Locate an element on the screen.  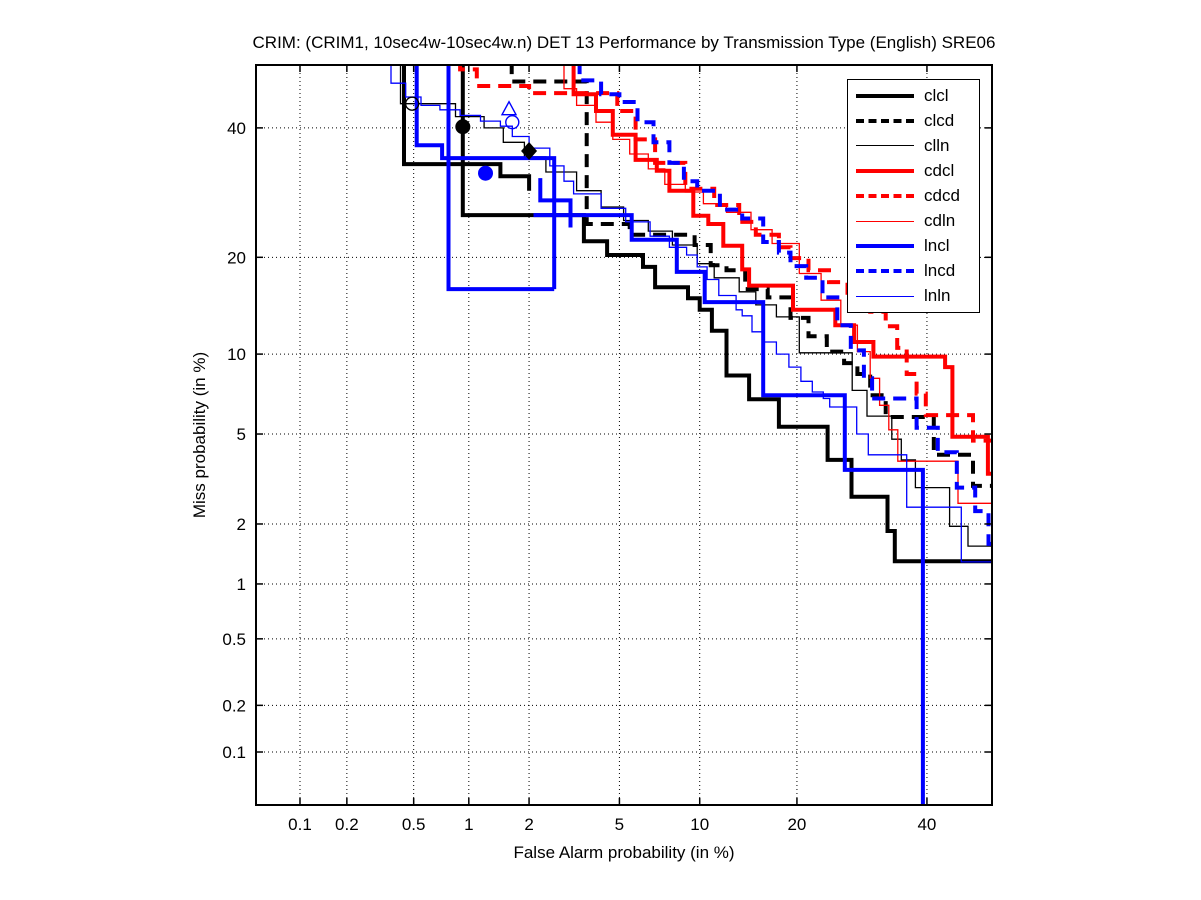
legend-label-lnln: lnln is located at coordinates (937, 296).